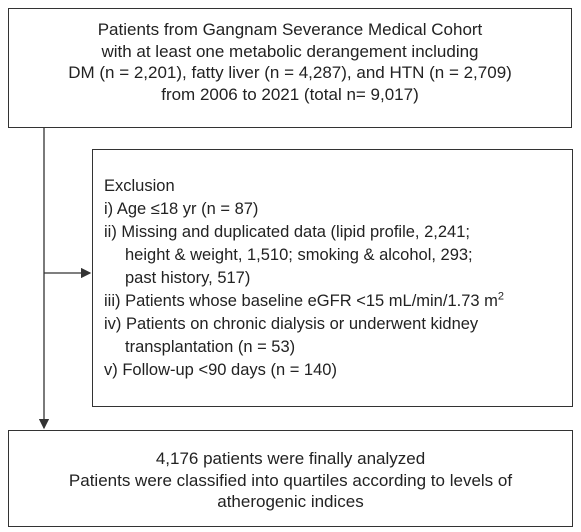  Describe the element at coordinates (501, 296) in the screenshot. I see `superscript: 2` at that location.